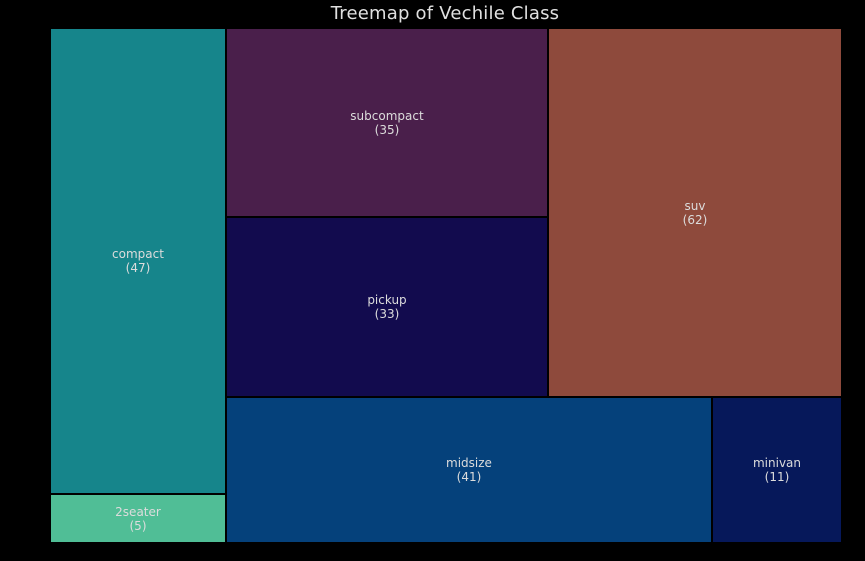 The width and height of the screenshot is (865, 561). Describe the element at coordinates (138, 268) in the screenshot. I see `tile-value-label: (47)` at that location.